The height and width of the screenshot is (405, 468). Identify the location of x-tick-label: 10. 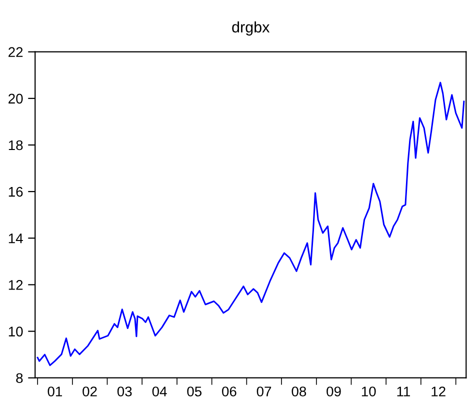
(369, 391).